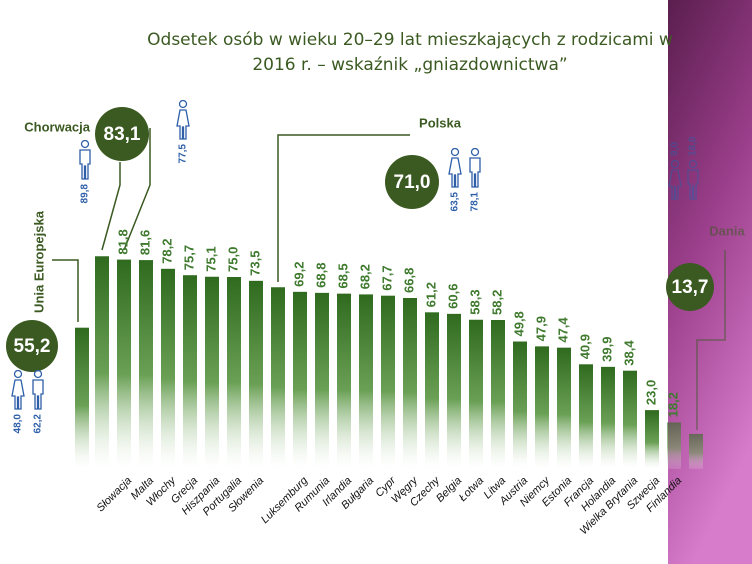 This screenshot has width=752, height=564. What do you see at coordinates (183, 154) in the screenshot?
I see `women-label: 77,5` at bounding box center [183, 154].